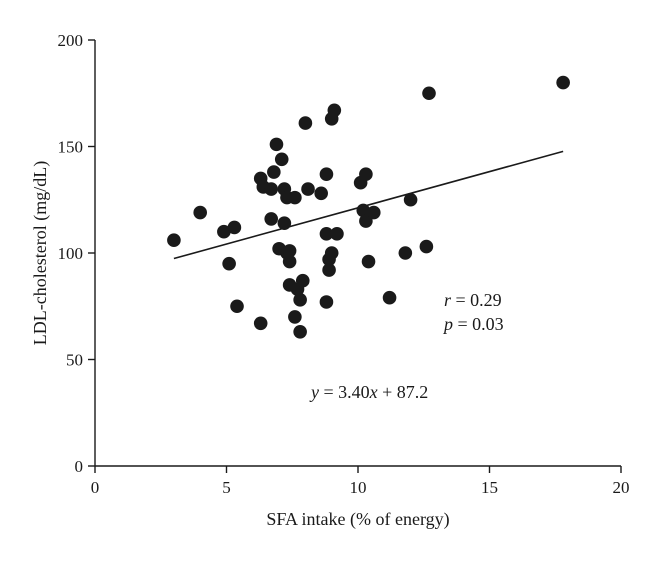 The width and height of the screenshot is (660, 563). Describe the element at coordinates (71, 40) in the screenshot. I see `y-tick-label: 200` at that location.